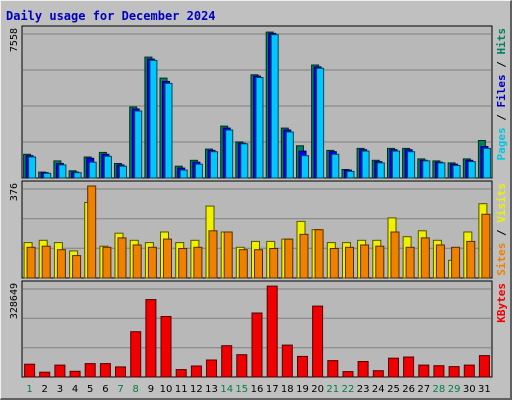  I want to click on legend-entry: Visits, so click(501, 203).